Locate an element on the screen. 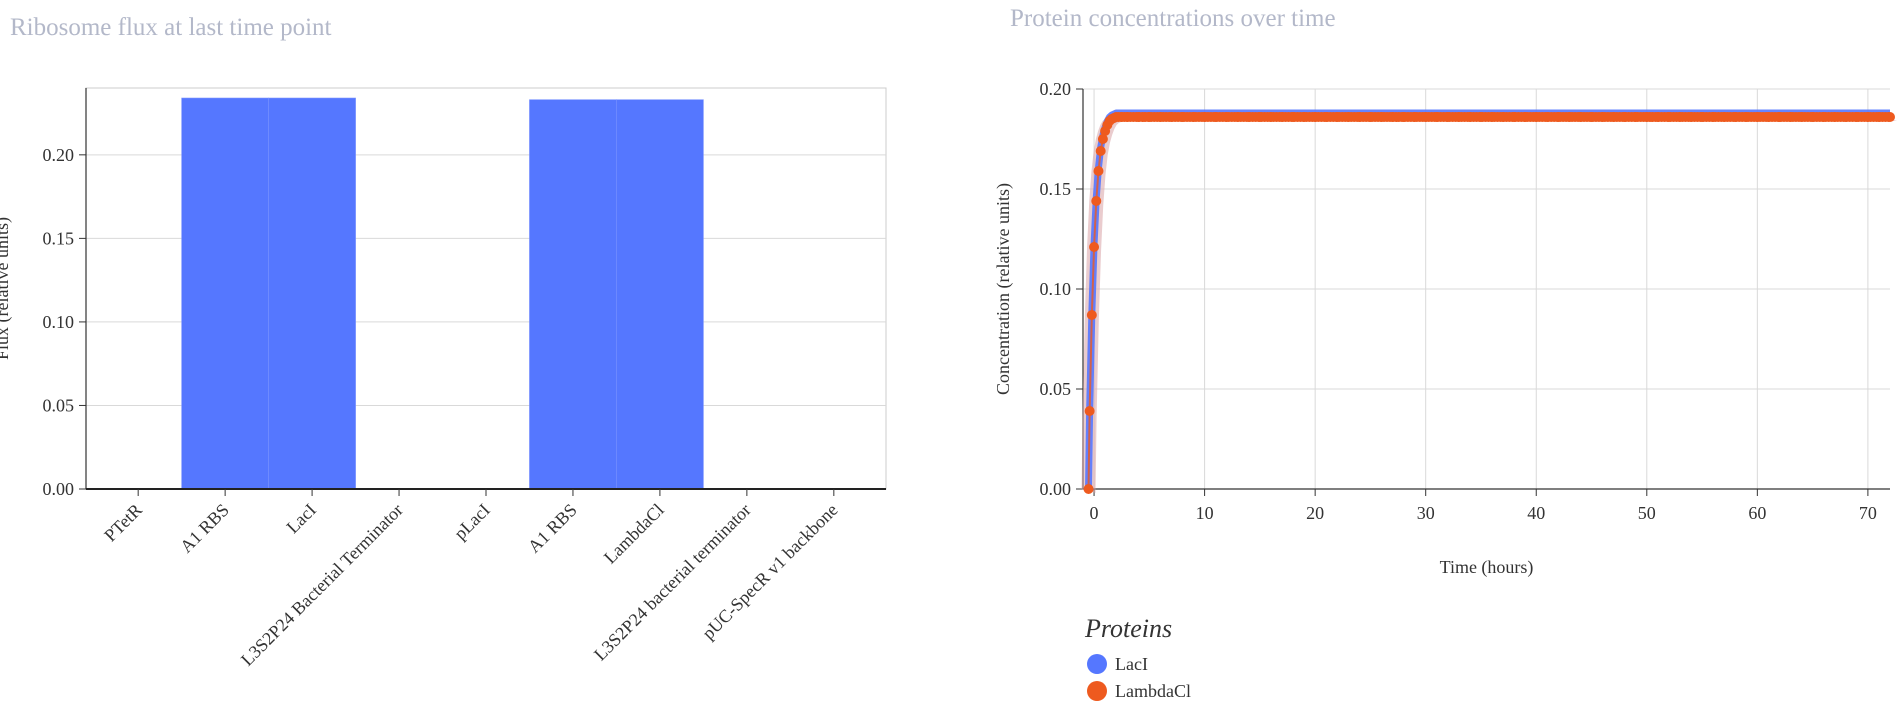  flux-x-tick-label: pLacI is located at coordinates (472, 522).